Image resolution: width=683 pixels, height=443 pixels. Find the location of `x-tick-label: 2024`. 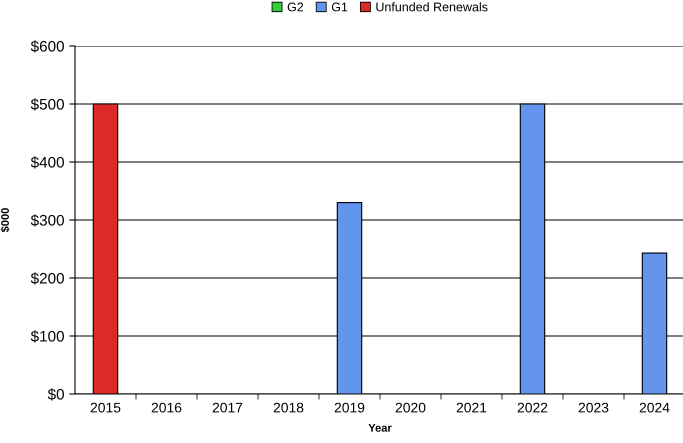

x-tick-label: 2024 is located at coordinates (655, 407).